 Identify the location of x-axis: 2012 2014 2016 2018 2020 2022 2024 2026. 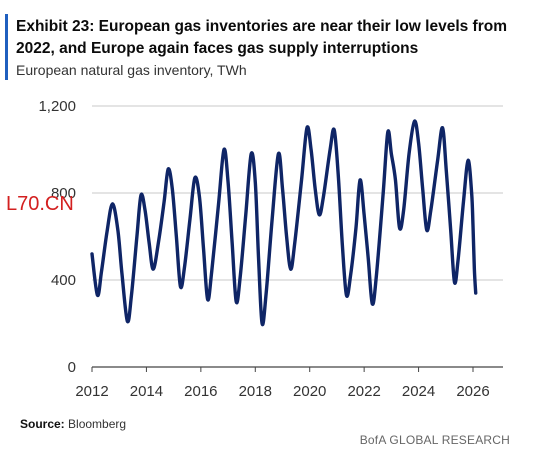
(282, 383).